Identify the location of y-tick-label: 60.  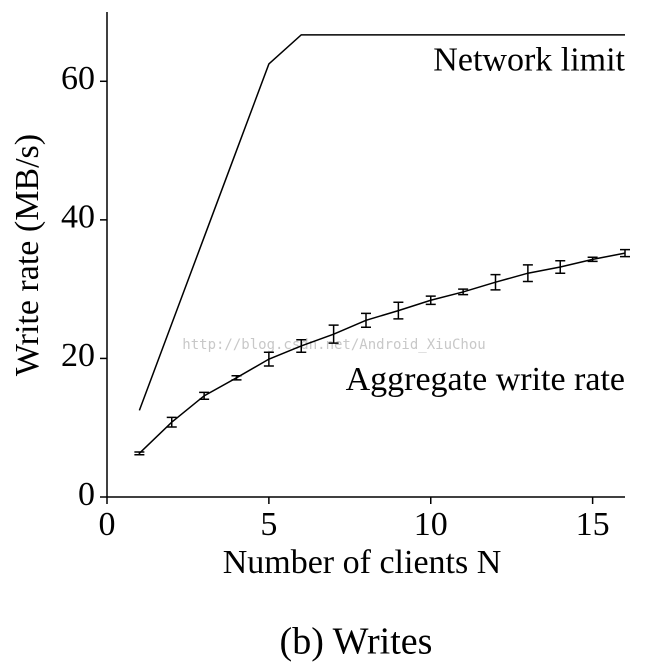
(78, 78).